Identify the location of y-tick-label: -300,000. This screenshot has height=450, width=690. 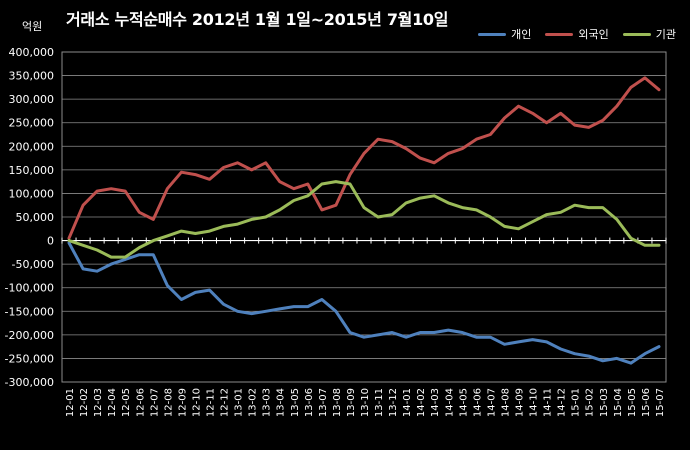
(29, 382).